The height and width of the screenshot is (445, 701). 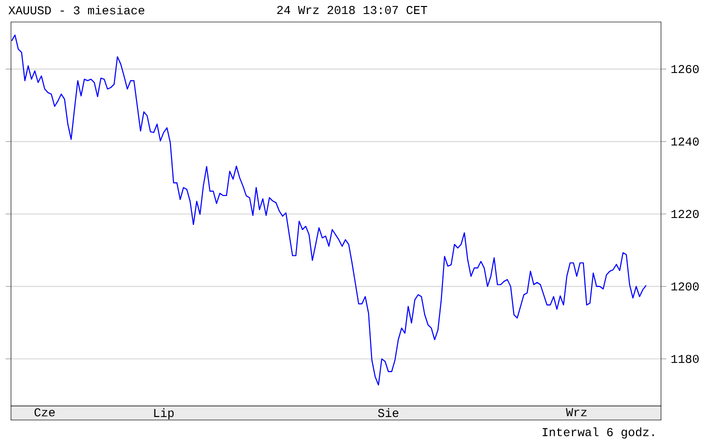 What do you see at coordinates (685, 358) in the screenshot?
I see `y-tick-label: 1180` at bounding box center [685, 358].